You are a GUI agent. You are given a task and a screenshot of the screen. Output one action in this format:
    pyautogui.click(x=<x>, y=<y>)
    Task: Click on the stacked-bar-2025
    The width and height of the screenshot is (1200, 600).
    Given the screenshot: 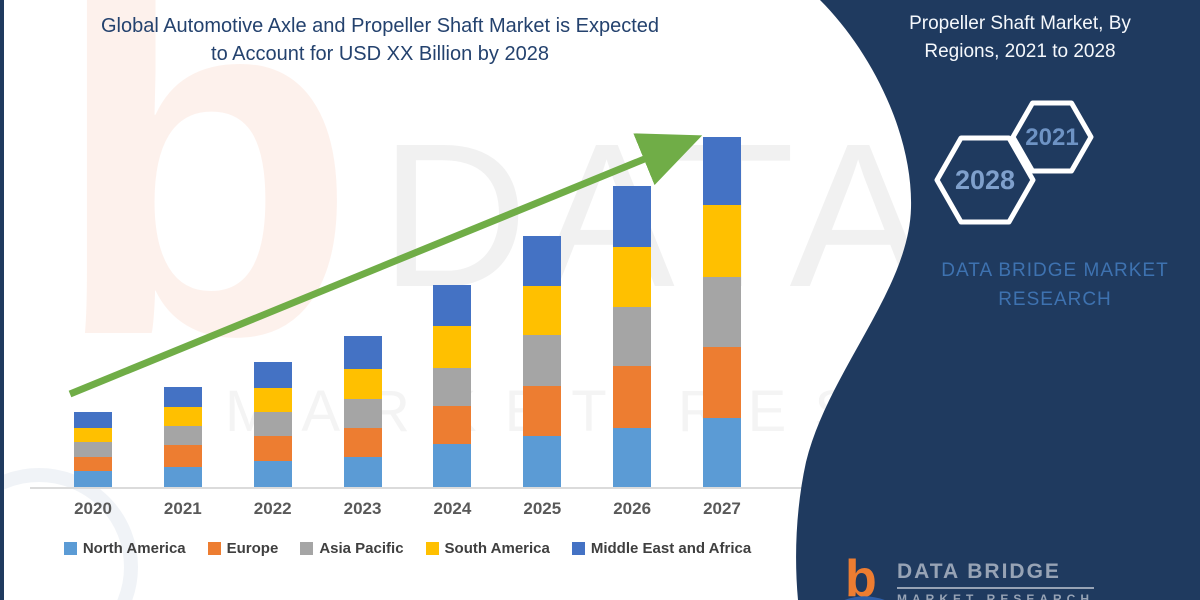 What is the action you would take?
    pyautogui.click(x=542, y=362)
    